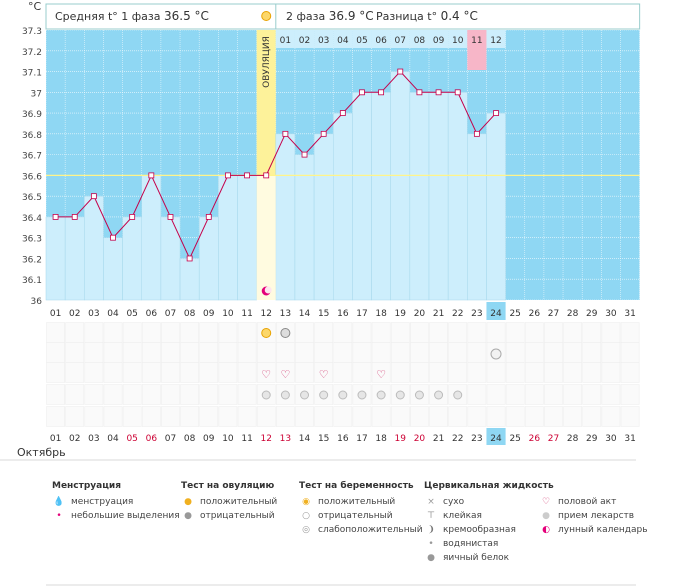 The image size is (675, 587). What do you see at coordinates (323, 439) in the screenshot?
I see `bottom-day-label: 15` at bounding box center [323, 439].